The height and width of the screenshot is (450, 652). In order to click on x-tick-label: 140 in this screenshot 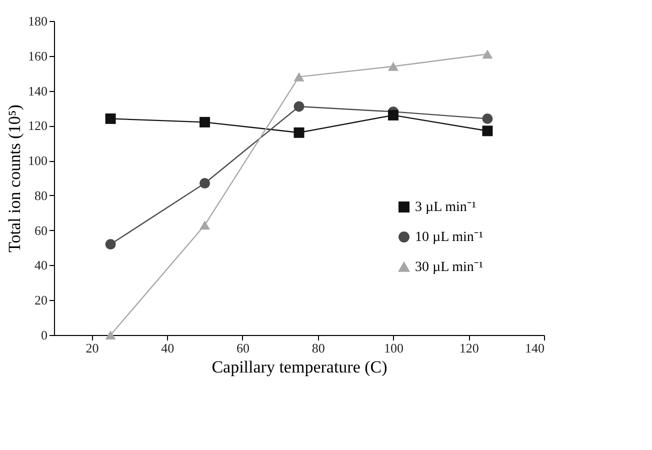, I will do `click(534, 348)`.